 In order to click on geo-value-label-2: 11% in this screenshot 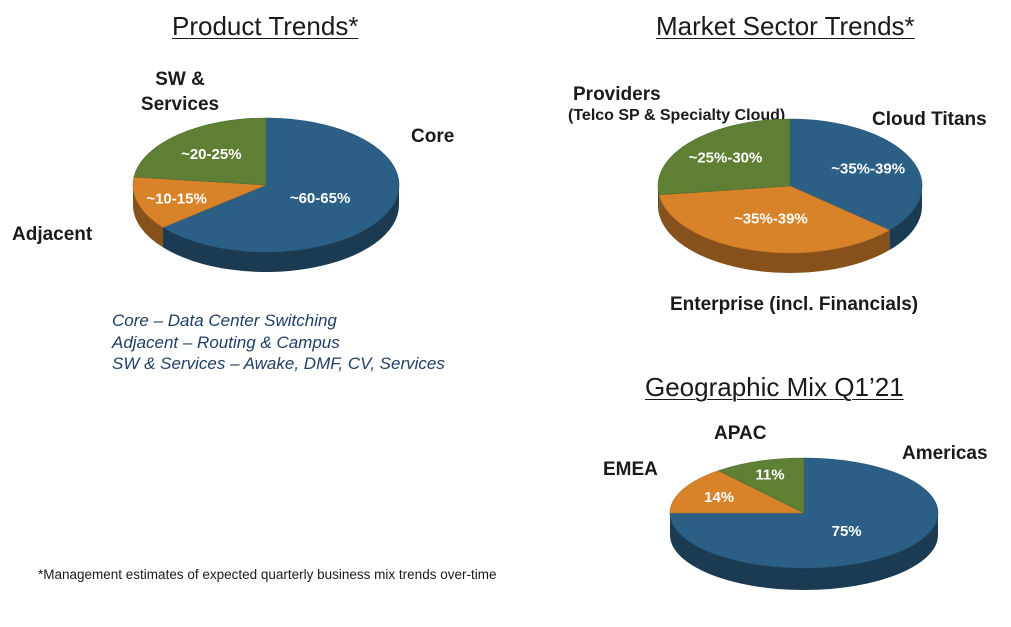, I will do `click(769, 474)`.